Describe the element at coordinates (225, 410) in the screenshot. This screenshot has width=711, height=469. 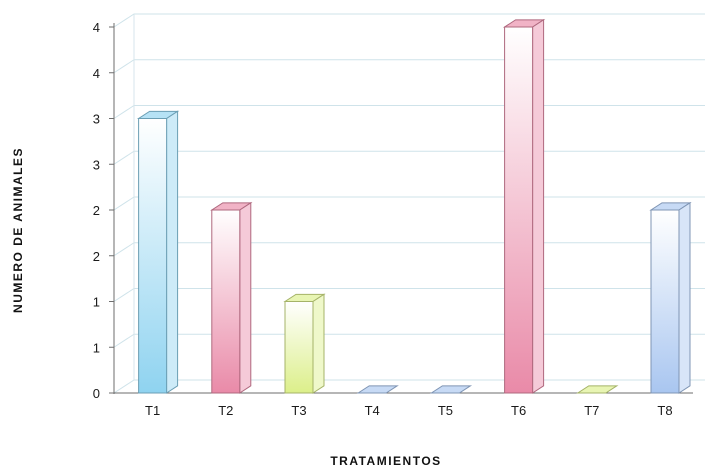
I see `x-tick-label: T2` at that location.